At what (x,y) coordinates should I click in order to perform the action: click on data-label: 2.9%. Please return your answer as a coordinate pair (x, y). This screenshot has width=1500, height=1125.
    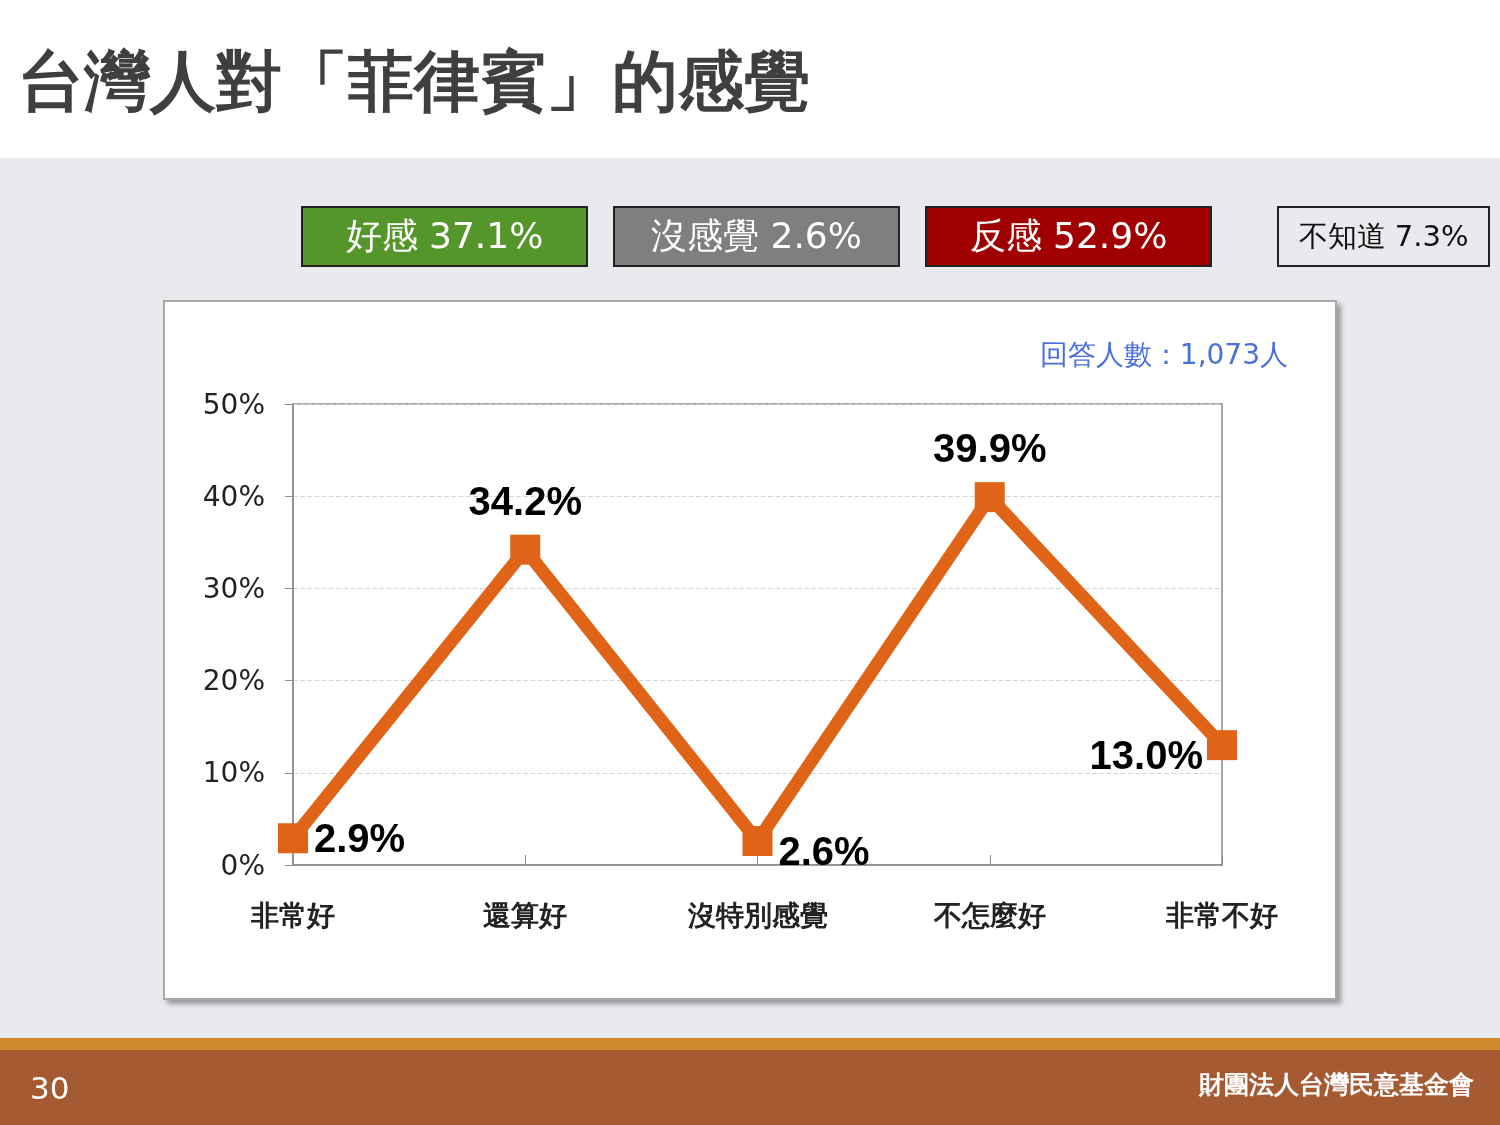
    Looking at the image, I should click on (360, 838).